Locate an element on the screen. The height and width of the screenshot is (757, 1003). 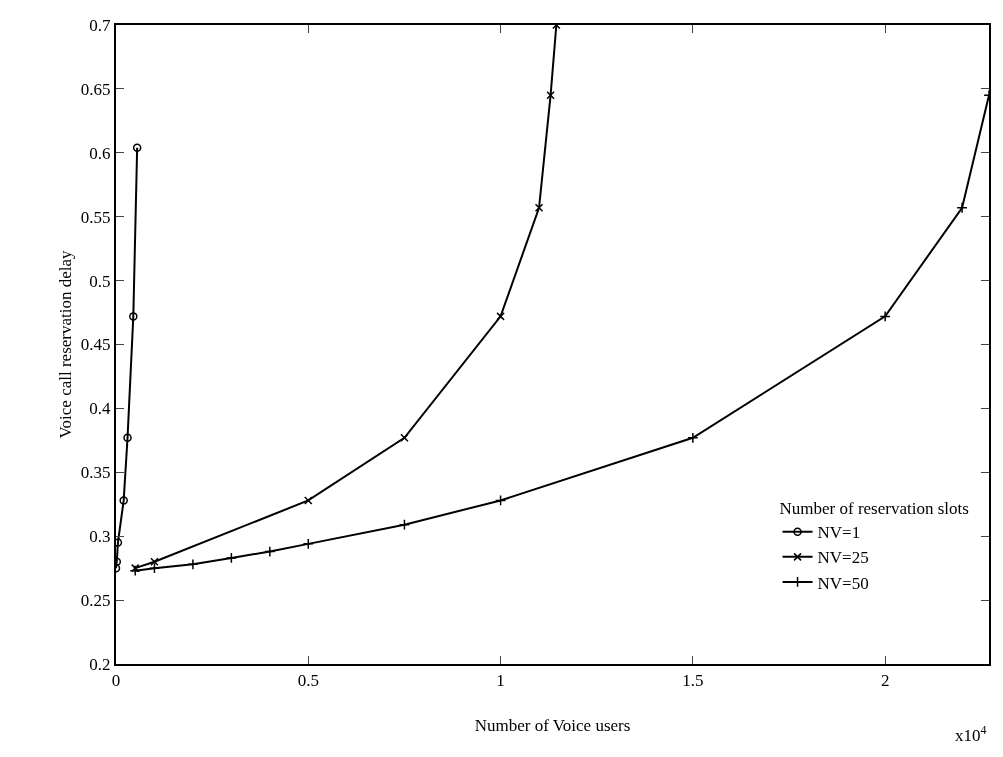
y-tick-label: 0.3 is located at coordinates (100, 537).